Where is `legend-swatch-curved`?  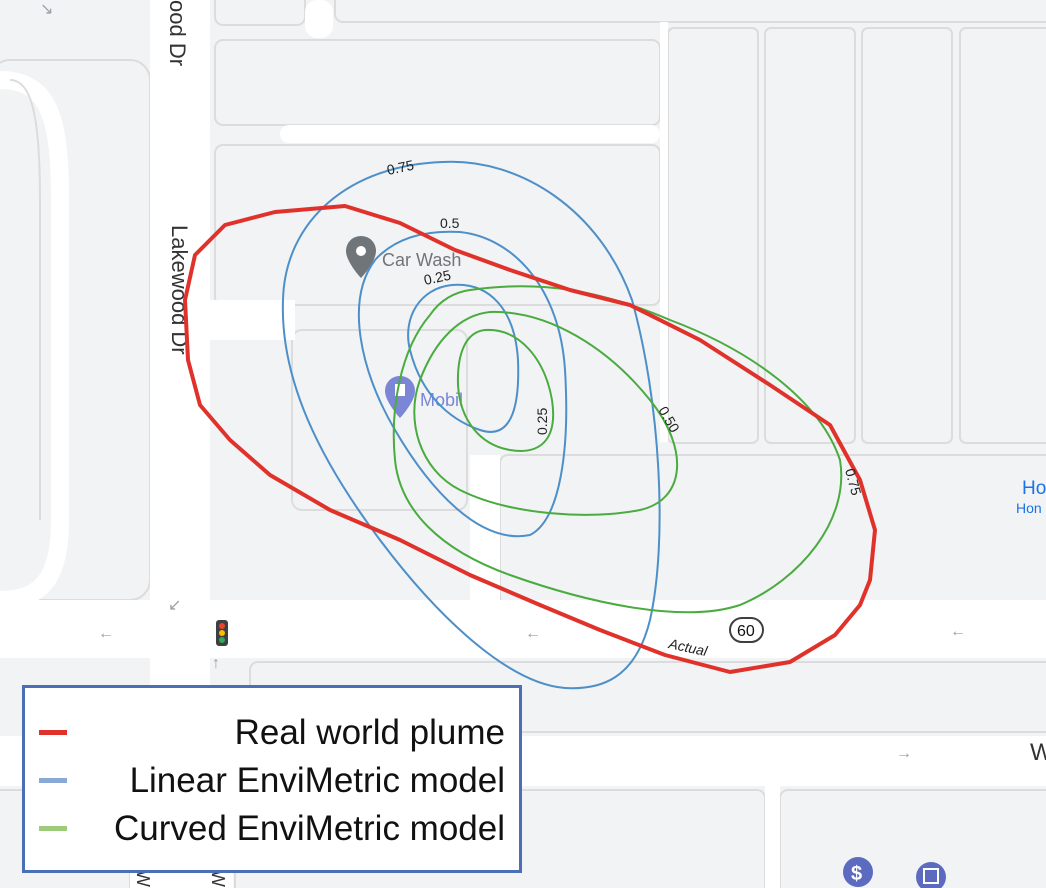 legend-swatch-curved is located at coordinates (53, 828).